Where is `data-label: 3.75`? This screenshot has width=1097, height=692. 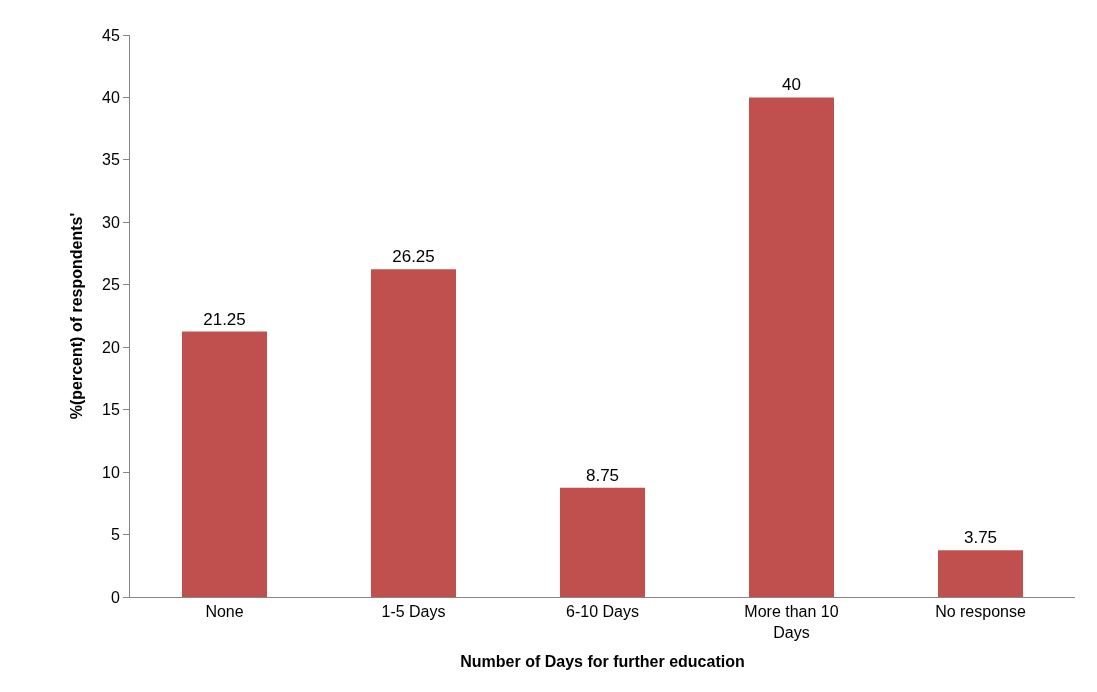 data-label: 3.75 is located at coordinates (980, 538).